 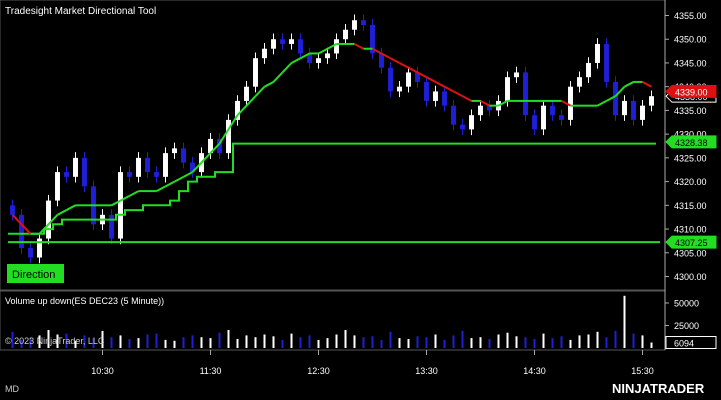 What do you see at coordinates (691, 343) in the screenshot?
I see `volume-marker-box` at bounding box center [691, 343].